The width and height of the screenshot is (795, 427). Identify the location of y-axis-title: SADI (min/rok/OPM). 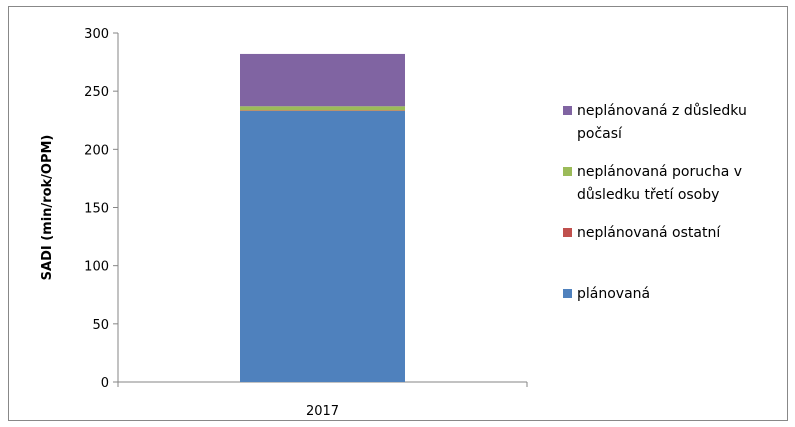
(47, 208).